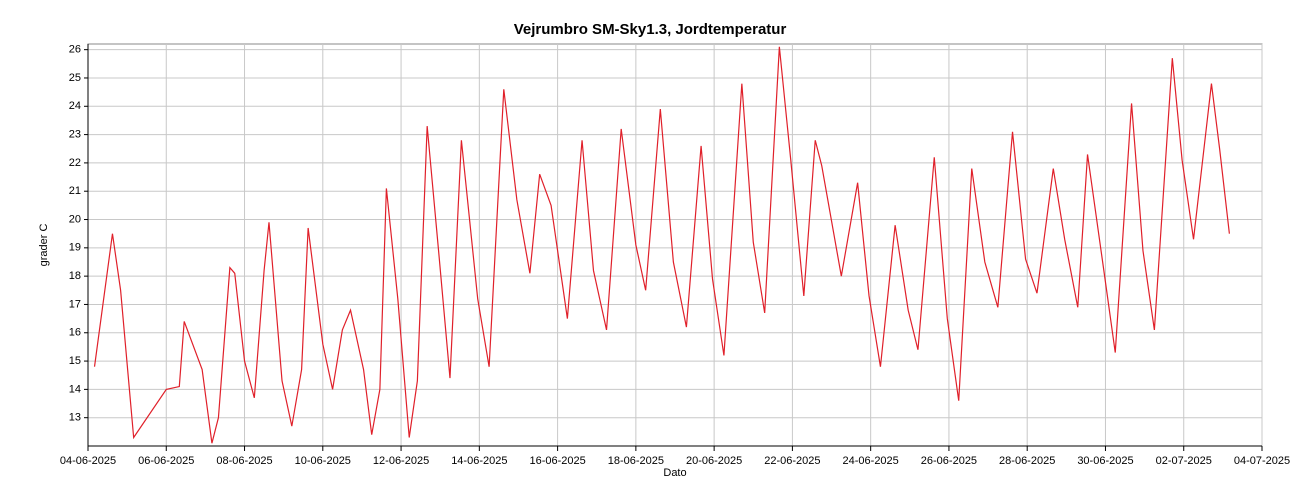 The height and width of the screenshot is (500, 1300). What do you see at coordinates (1262, 461) in the screenshot?
I see `x-tick-label: 04-07-2025` at bounding box center [1262, 461].